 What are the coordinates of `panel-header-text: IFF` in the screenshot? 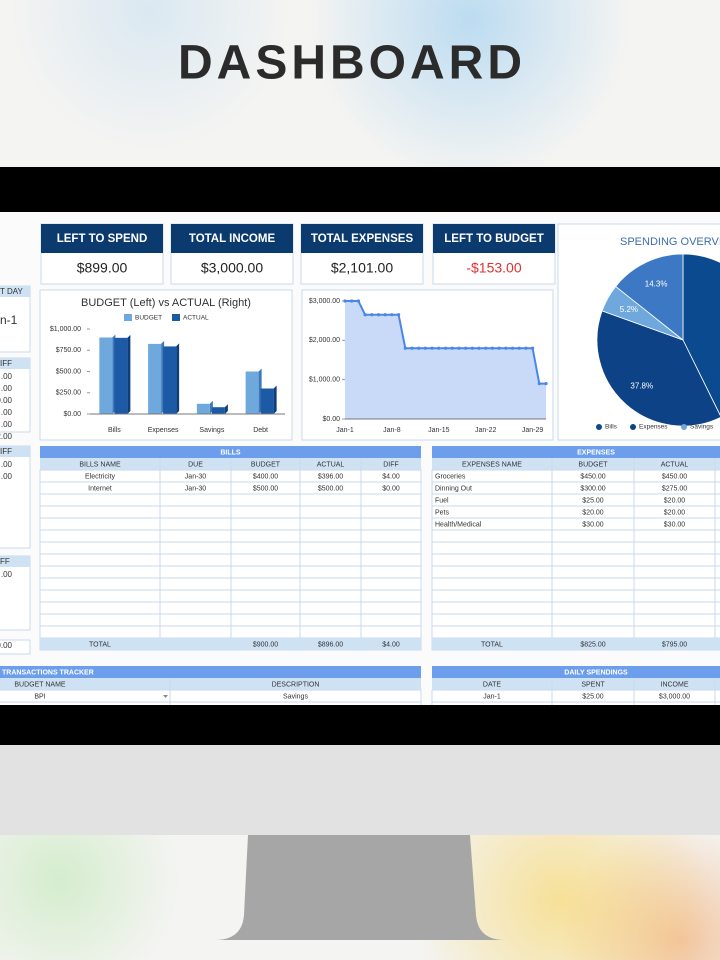 It's located at (6, 451).